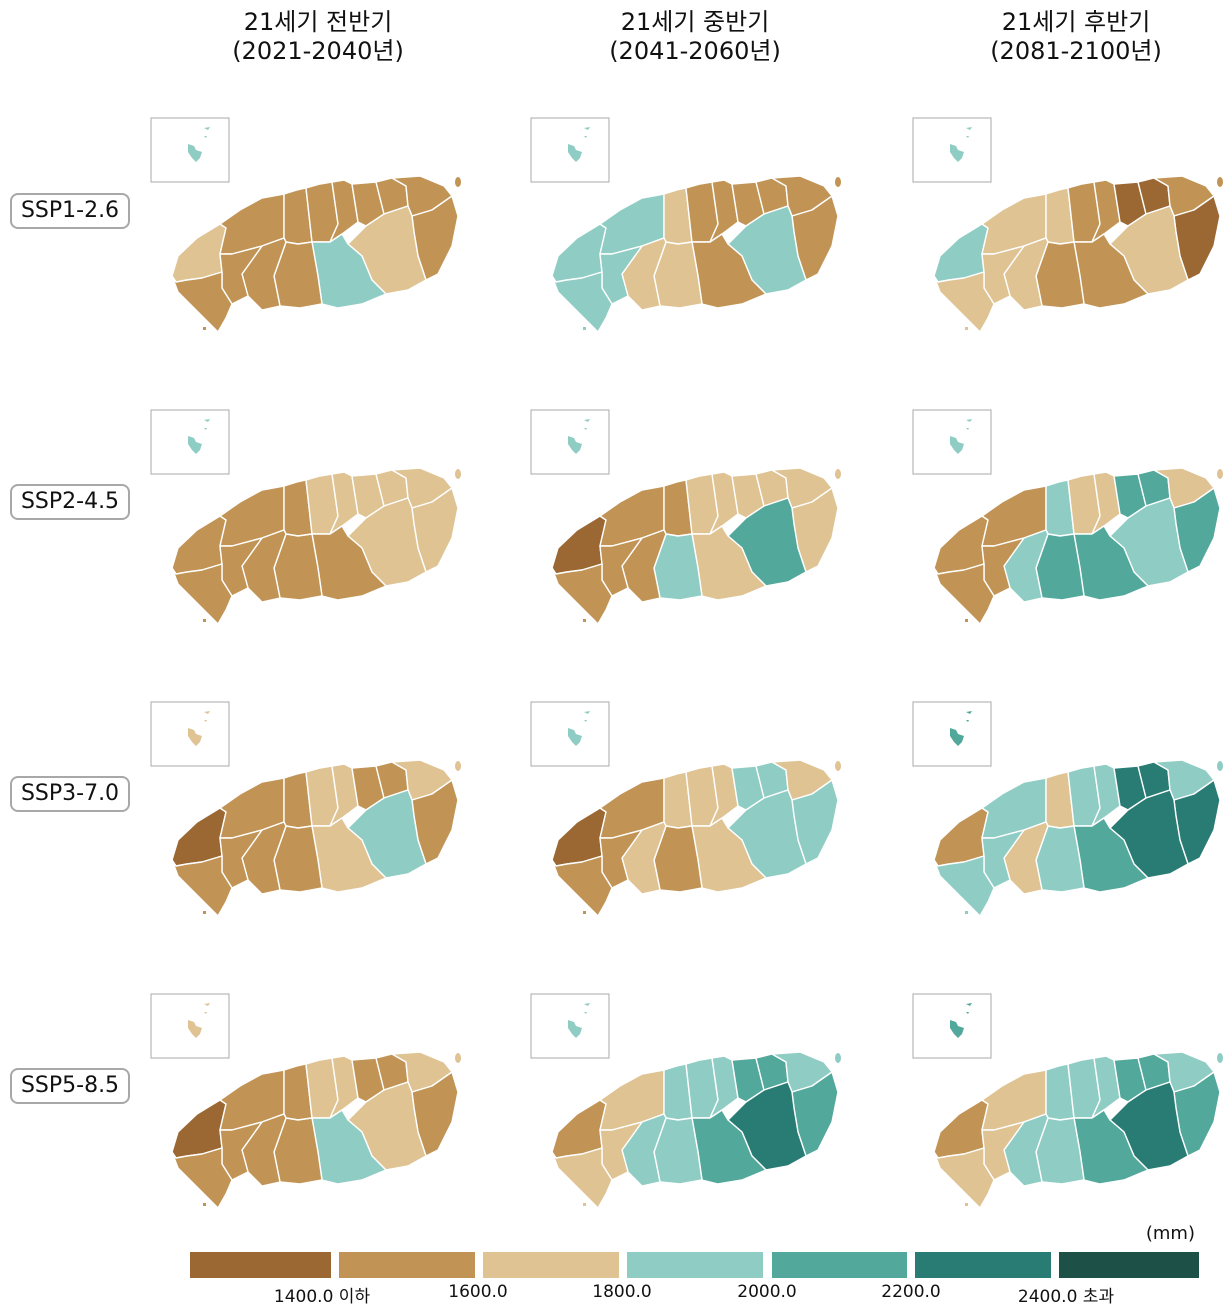  I want to click on precipitation-map-ssp245-period2, so click(685, 517).